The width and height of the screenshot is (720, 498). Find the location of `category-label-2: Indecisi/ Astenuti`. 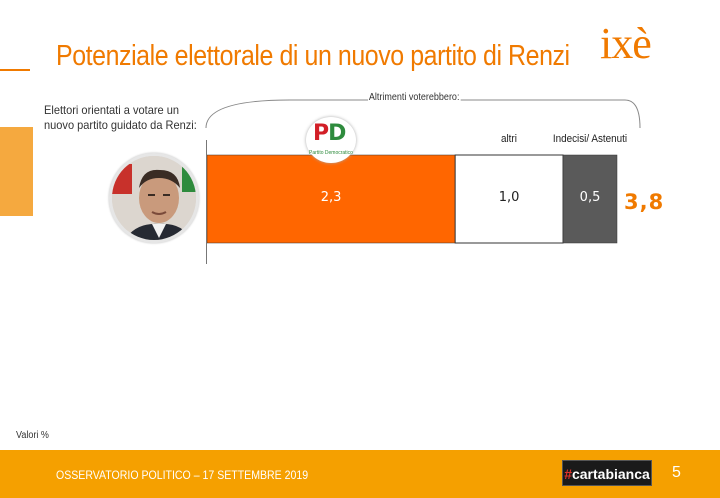

category-label-2: Indecisi/ Astenuti is located at coordinates (590, 139).